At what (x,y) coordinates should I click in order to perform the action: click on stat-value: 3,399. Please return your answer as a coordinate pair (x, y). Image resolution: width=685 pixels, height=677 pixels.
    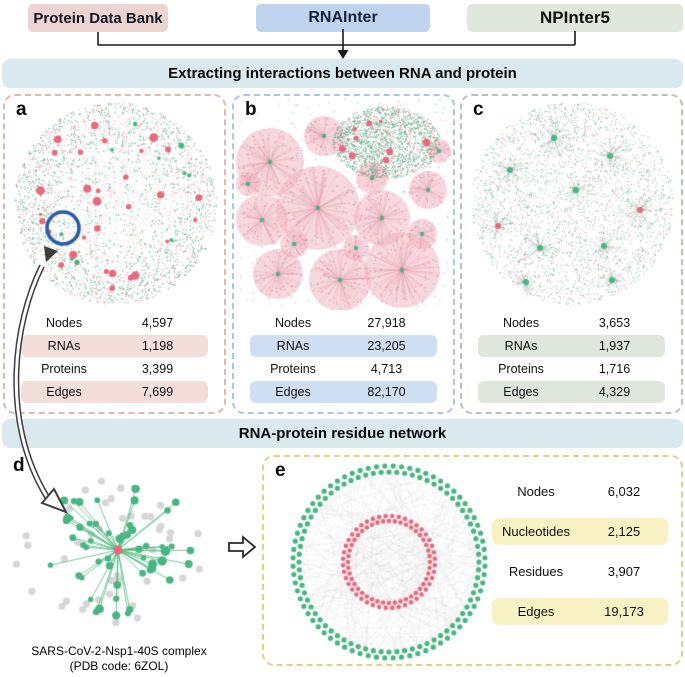
    Looking at the image, I should click on (157, 369).